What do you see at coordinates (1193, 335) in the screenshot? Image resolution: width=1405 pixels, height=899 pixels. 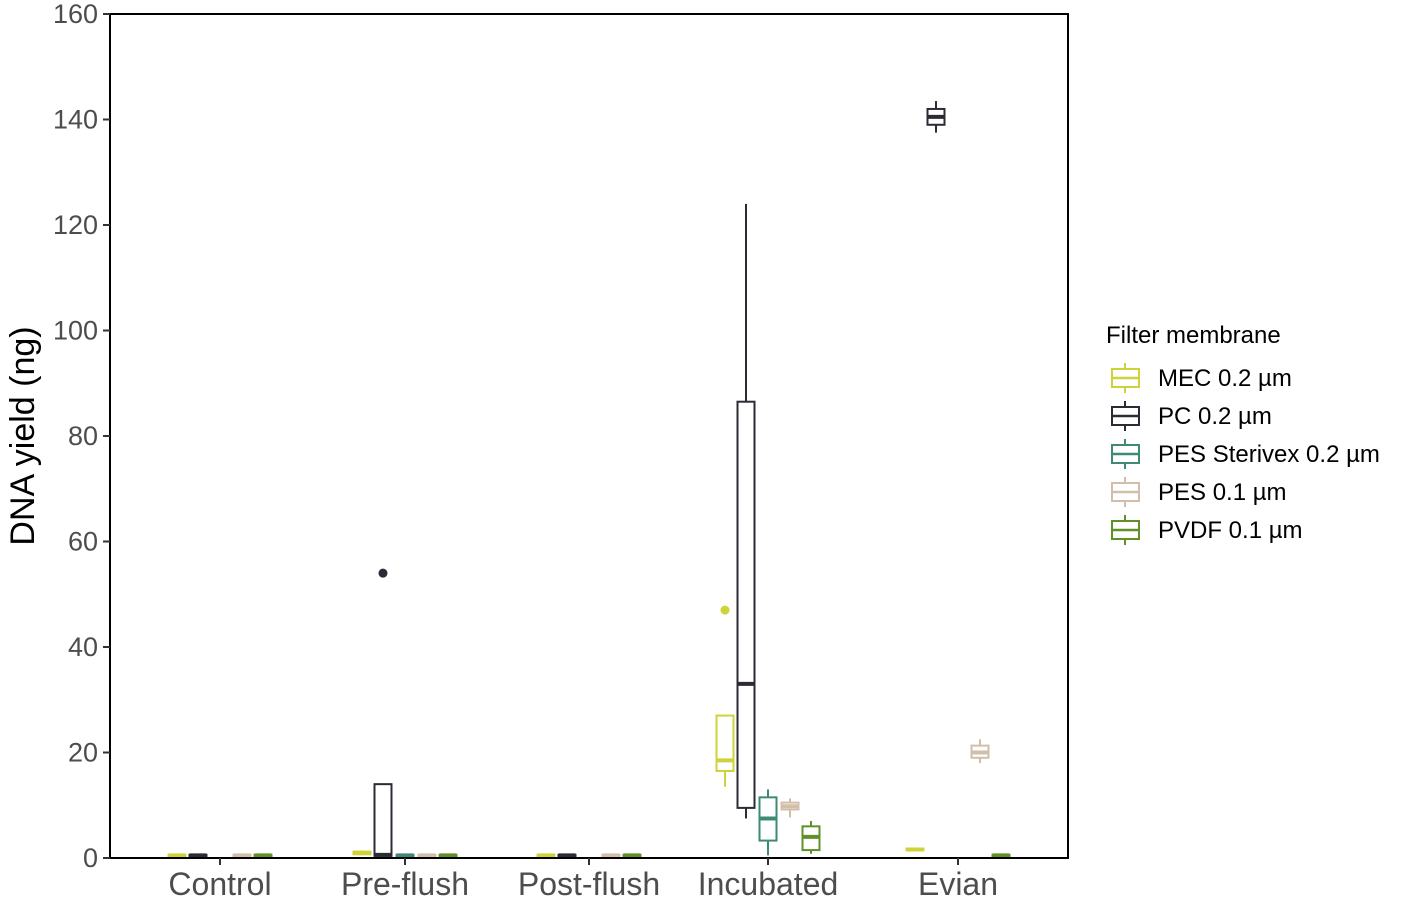 I see `legend-title: Filter membrane` at bounding box center [1193, 335].